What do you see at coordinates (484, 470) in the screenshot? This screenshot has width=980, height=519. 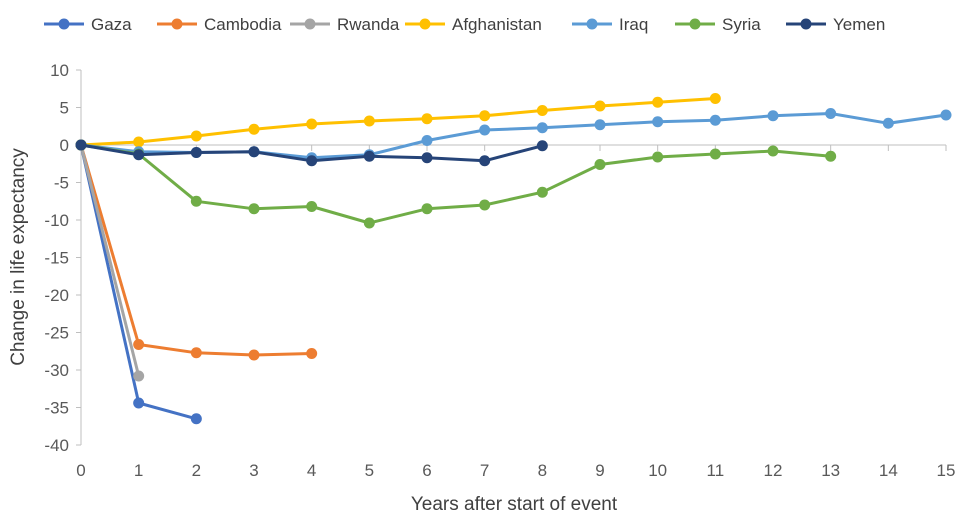 I see `x-tick-label: 7` at bounding box center [484, 470].